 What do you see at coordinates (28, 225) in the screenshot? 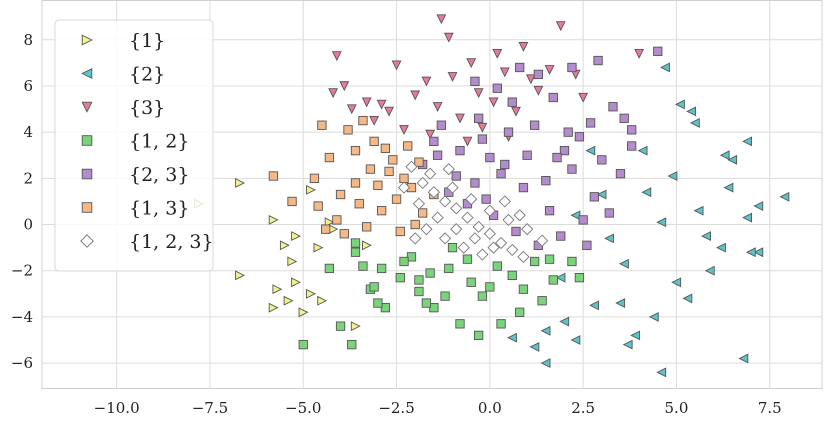
I see `y-tick-label: 0` at bounding box center [28, 225].